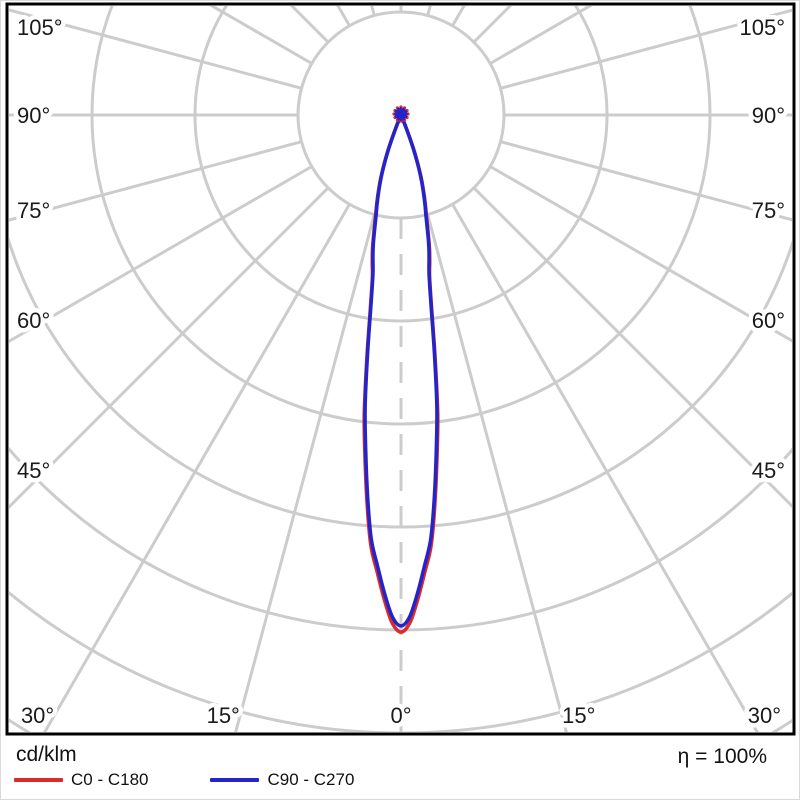 The height and width of the screenshot is (800, 800). What do you see at coordinates (110, 779) in the screenshot?
I see `legend-label-c0-c180: C0 - C180` at bounding box center [110, 779].